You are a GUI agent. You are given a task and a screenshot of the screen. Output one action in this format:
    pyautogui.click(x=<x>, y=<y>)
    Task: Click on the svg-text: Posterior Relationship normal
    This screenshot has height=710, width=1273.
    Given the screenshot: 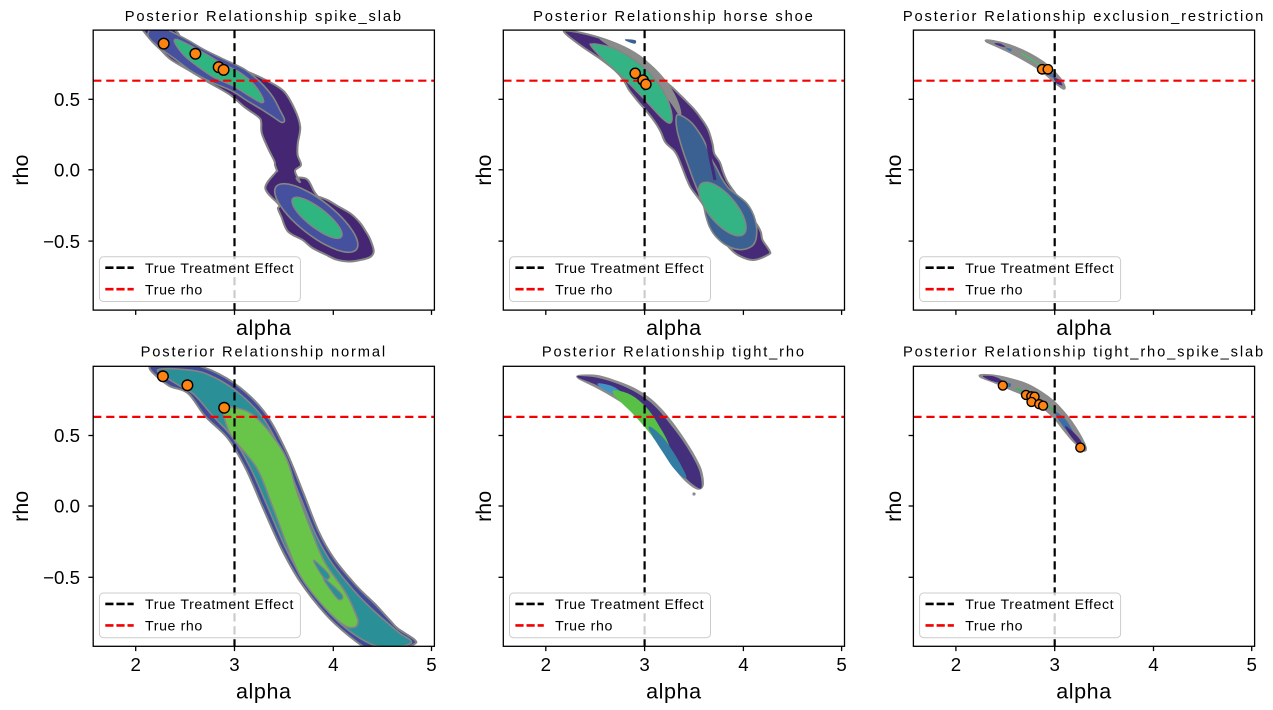 What is the action you would take?
    pyautogui.click(x=264, y=352)
    